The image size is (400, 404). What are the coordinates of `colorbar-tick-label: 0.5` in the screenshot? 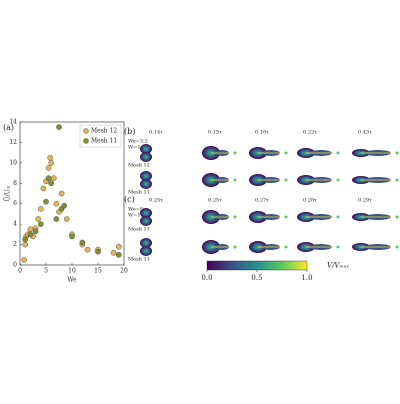 It's located at (256, 278).